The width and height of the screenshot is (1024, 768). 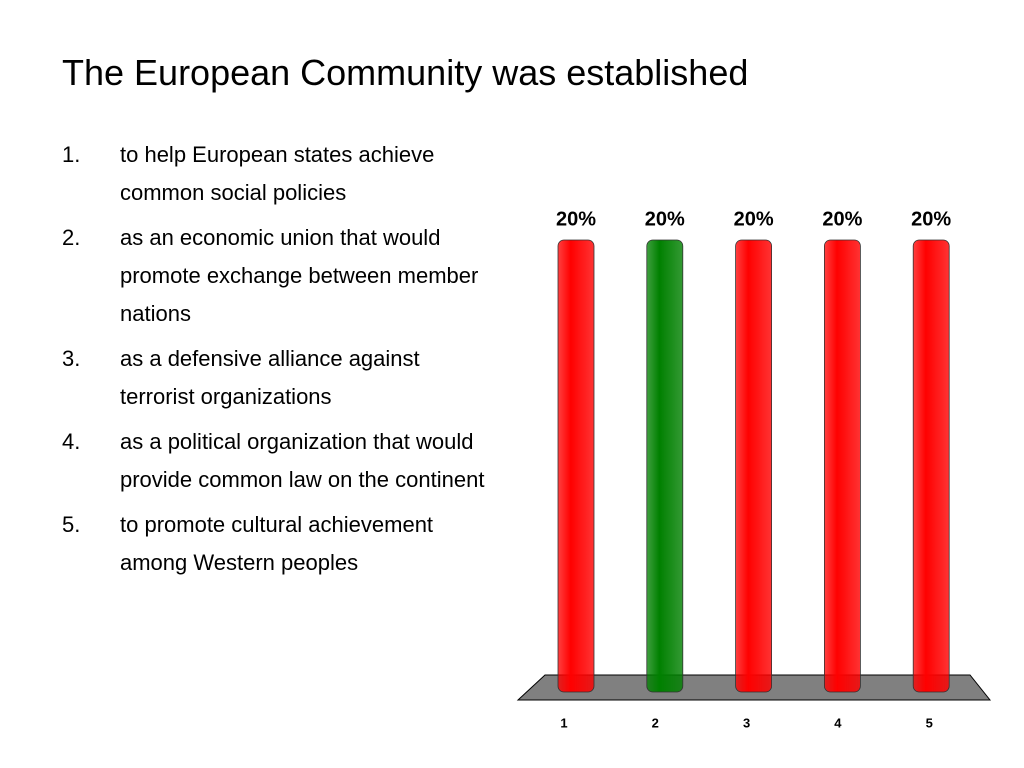 What do you see at coordinates (838, 722) in the screenshot?
I see `x-tick-label: 4` at bounding box center [838, 722].